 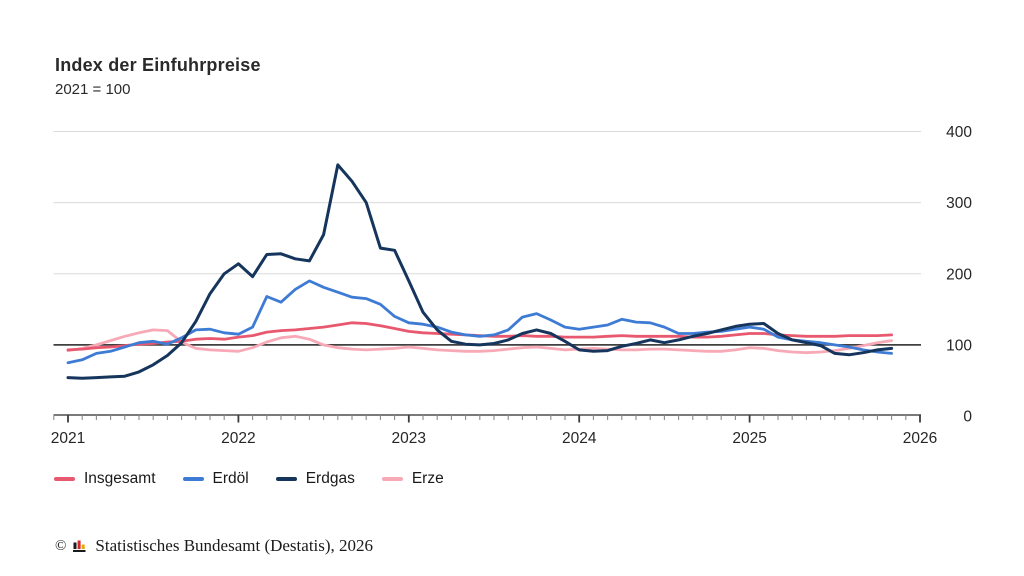 What do you see at coordinates (61, 545) in the screenshot?
I see `copyright-symbol: ©` at bounding box center [61, 545].